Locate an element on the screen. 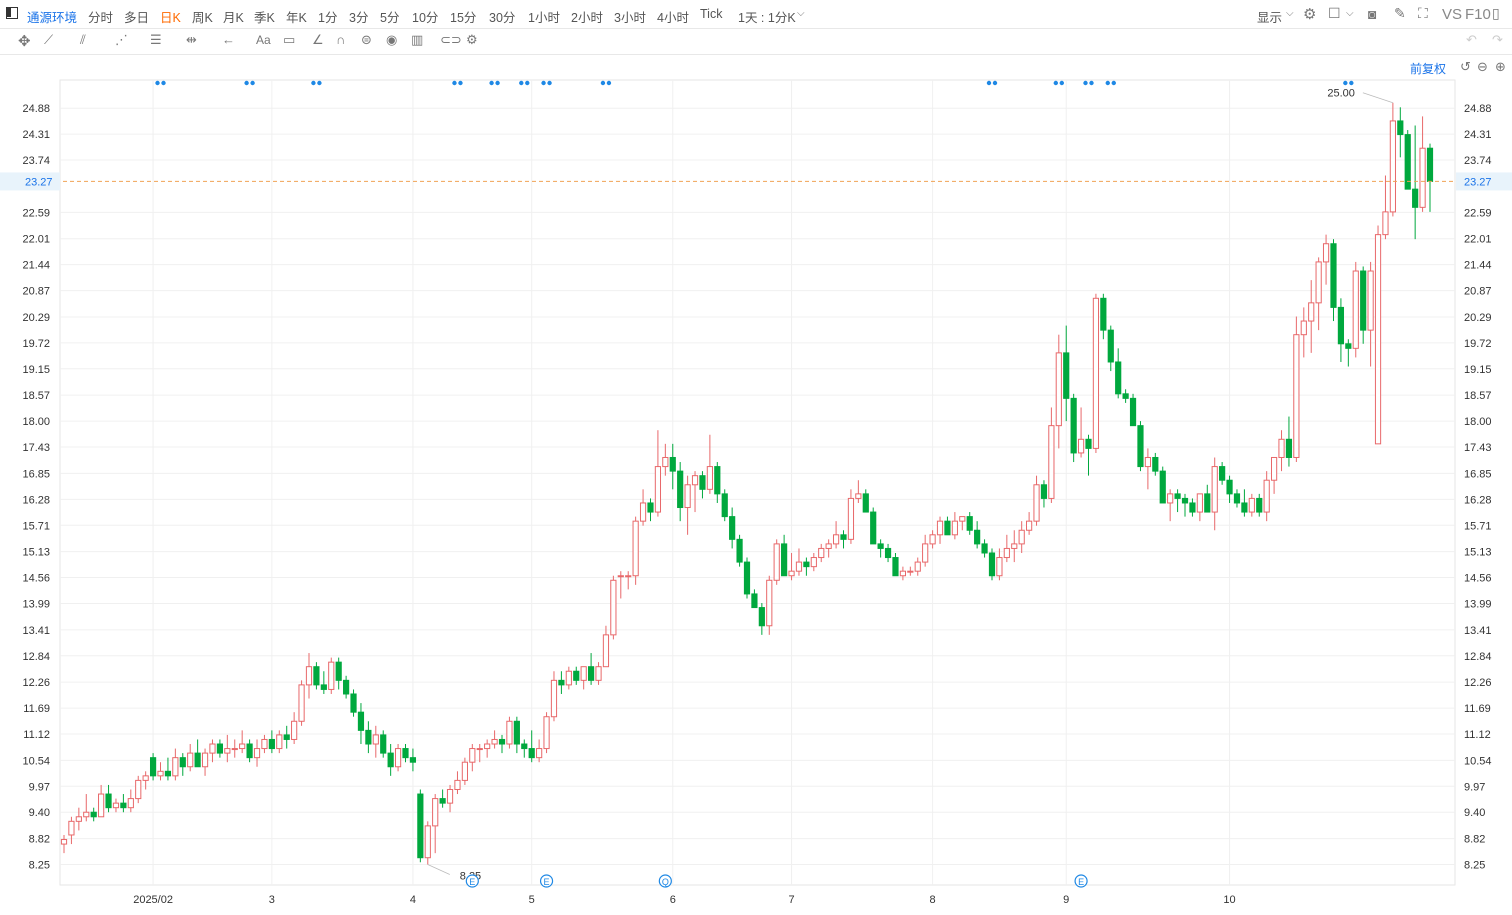 The height and width of the screenshot is (915, 1512). display-menu: 显示 is located at coordinates (1270, 18).